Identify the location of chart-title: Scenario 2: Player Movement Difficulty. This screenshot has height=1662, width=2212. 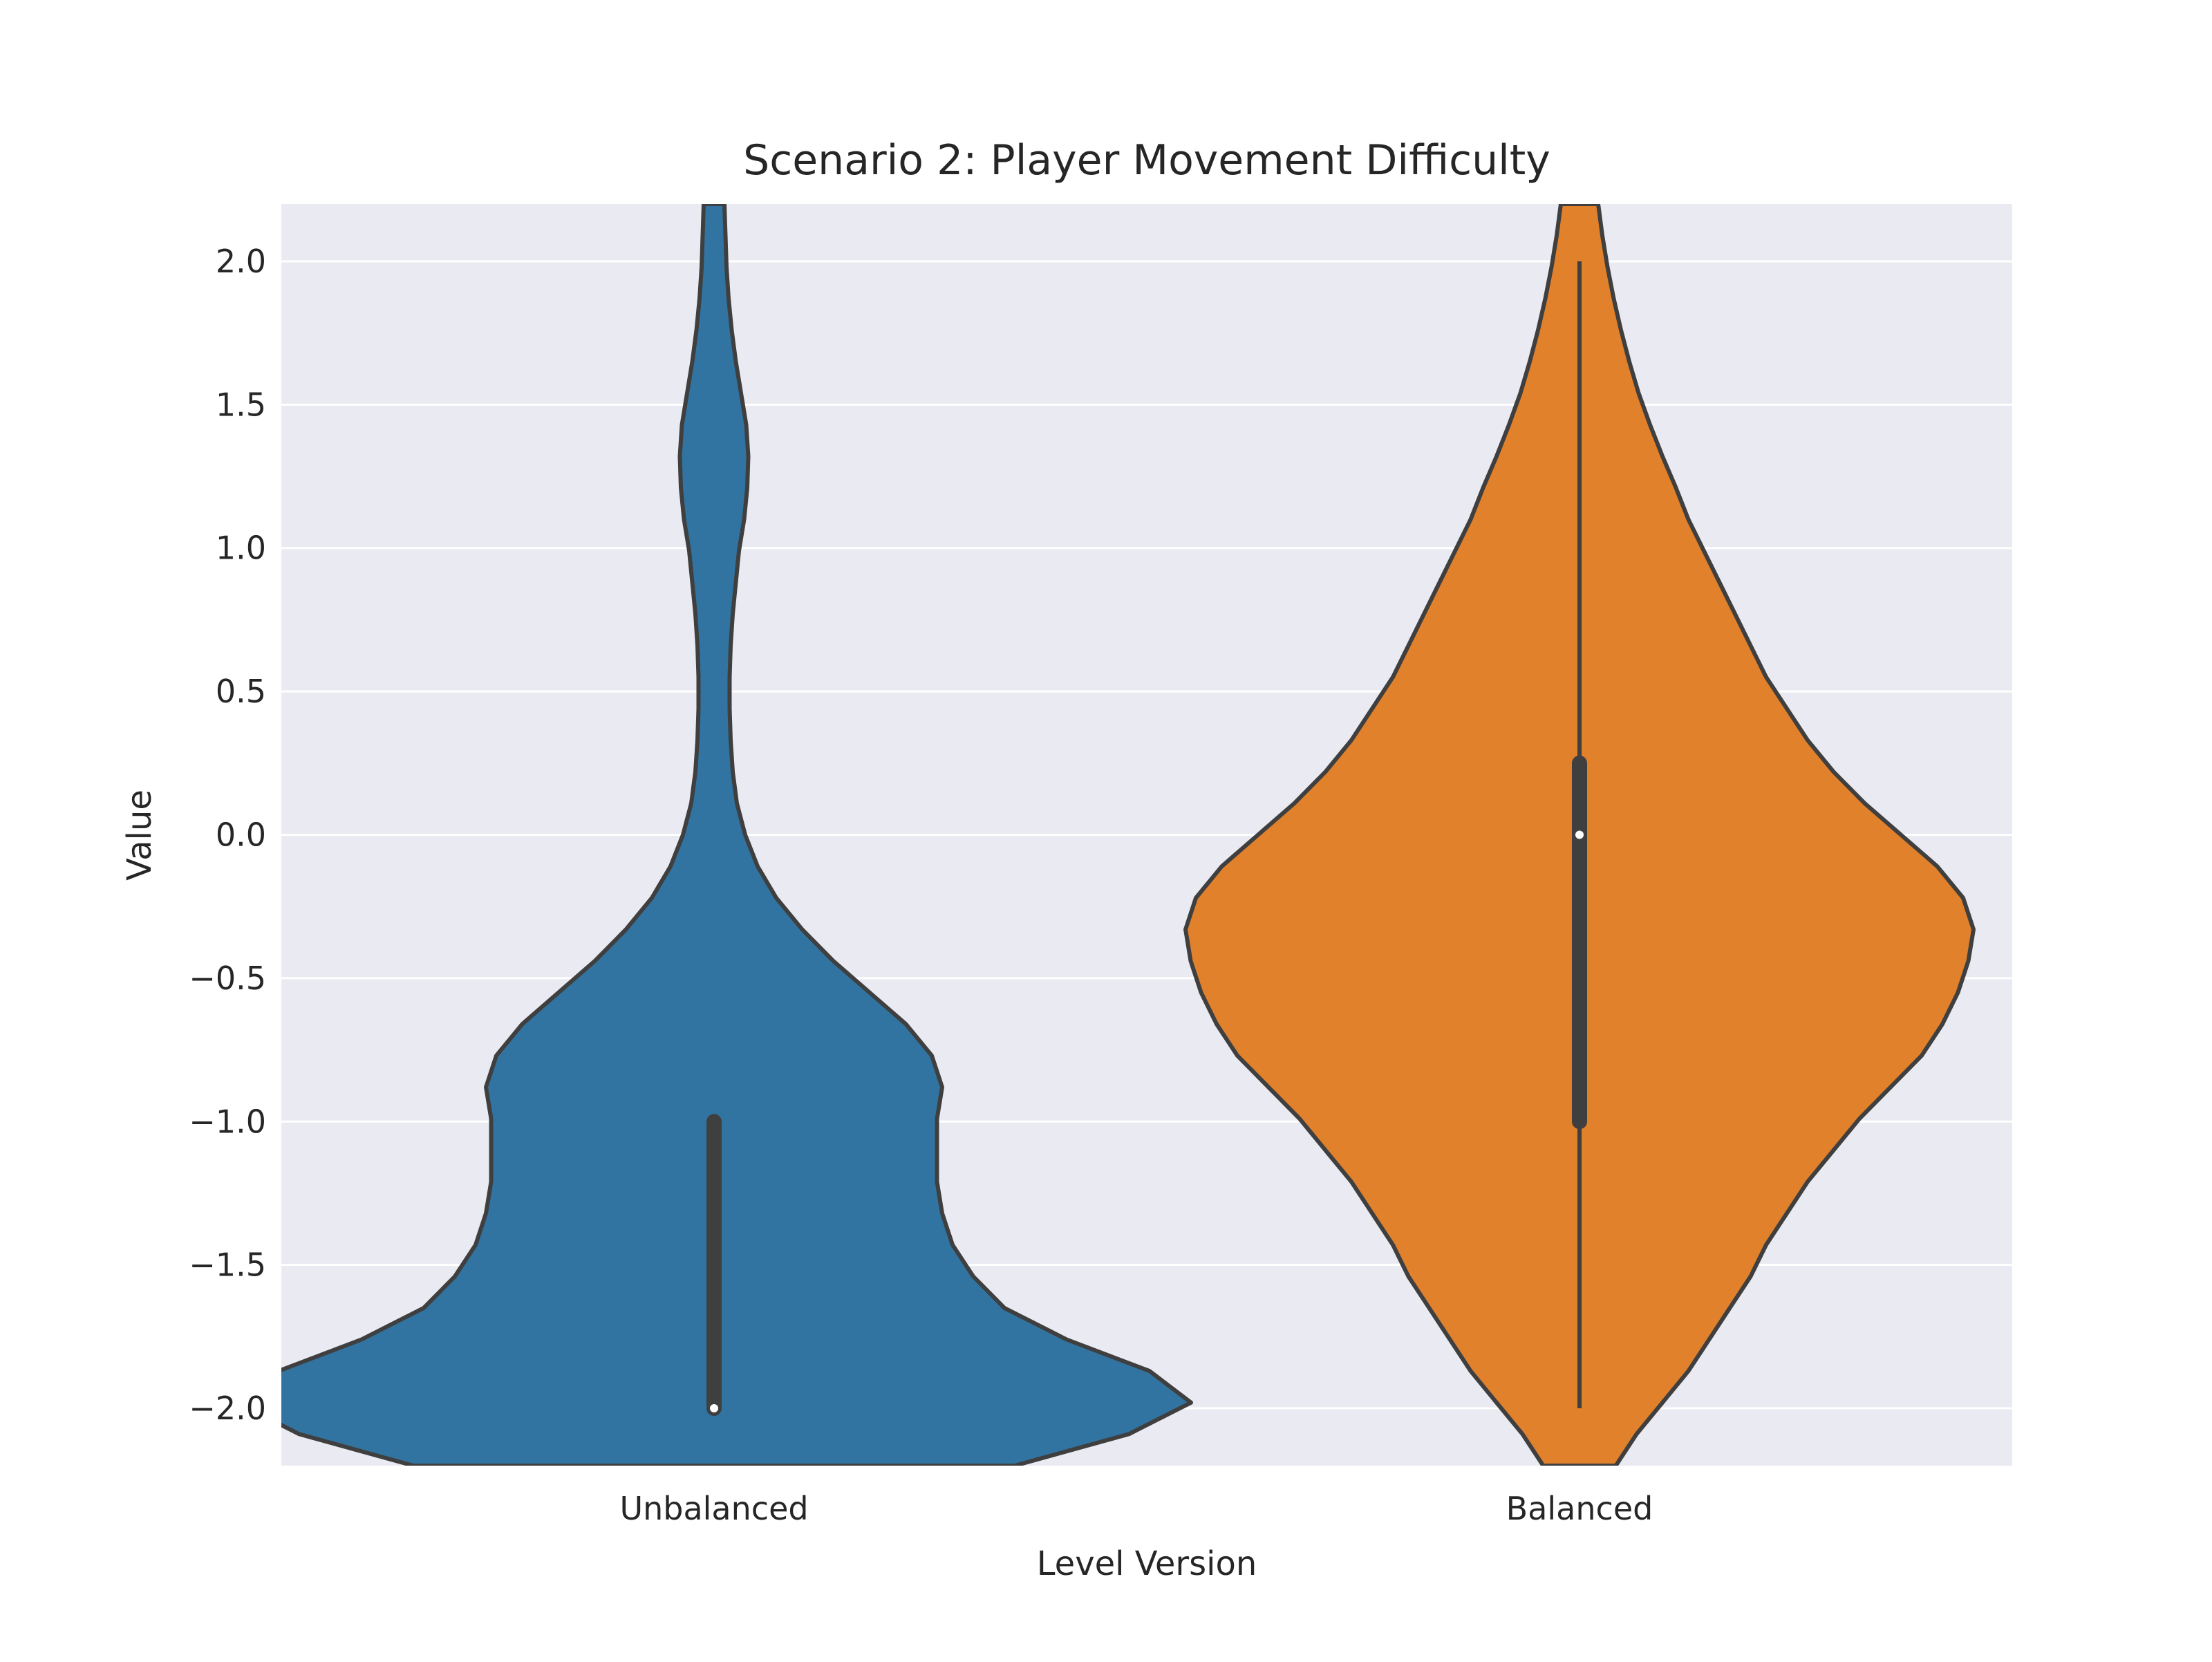
(1146, 161).